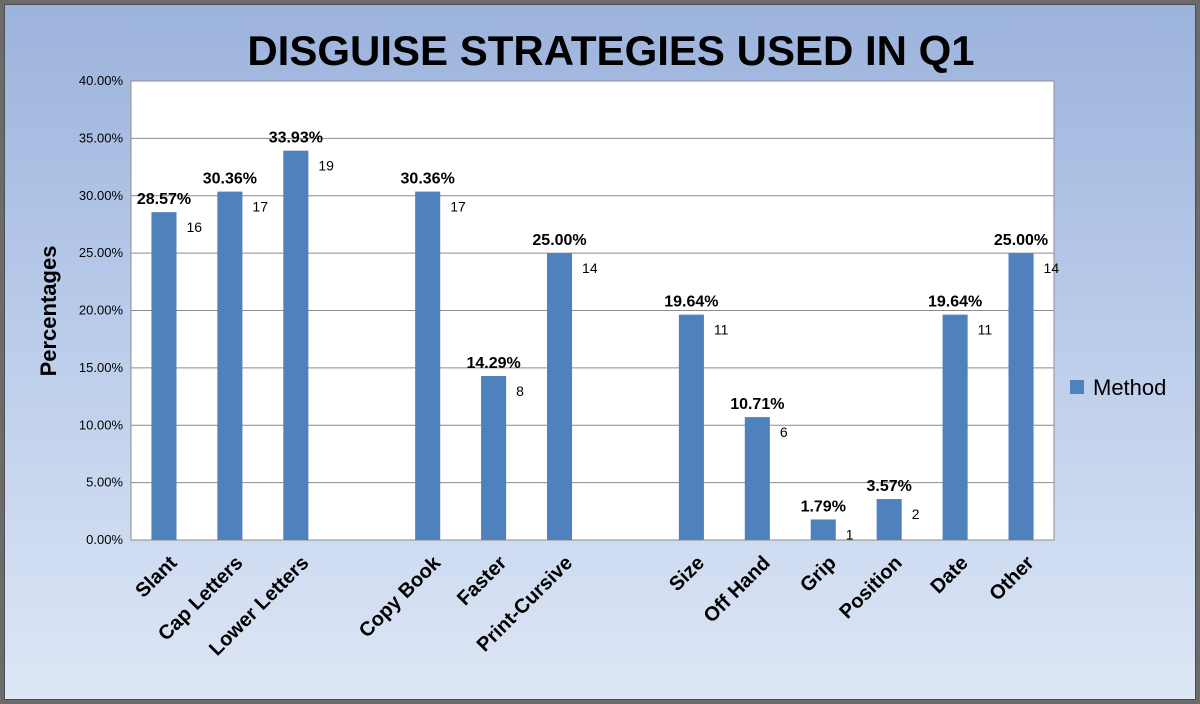  Describe the element at coordinates (194, 227) in the screenshot. I see `bar-count-label: 16` at that location.